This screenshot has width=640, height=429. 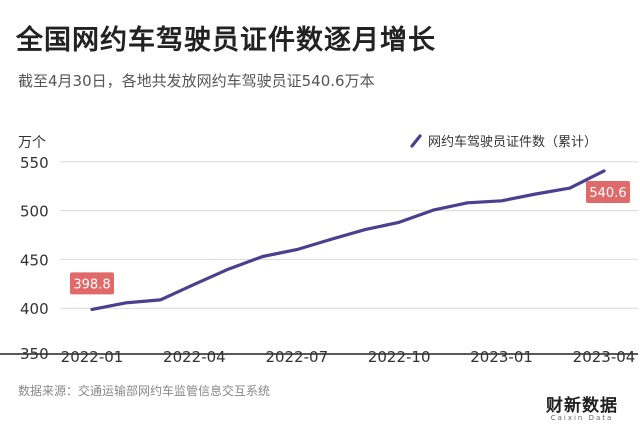 I want to click on x-tick-label: 2023-01, so click(x=501, y=357).